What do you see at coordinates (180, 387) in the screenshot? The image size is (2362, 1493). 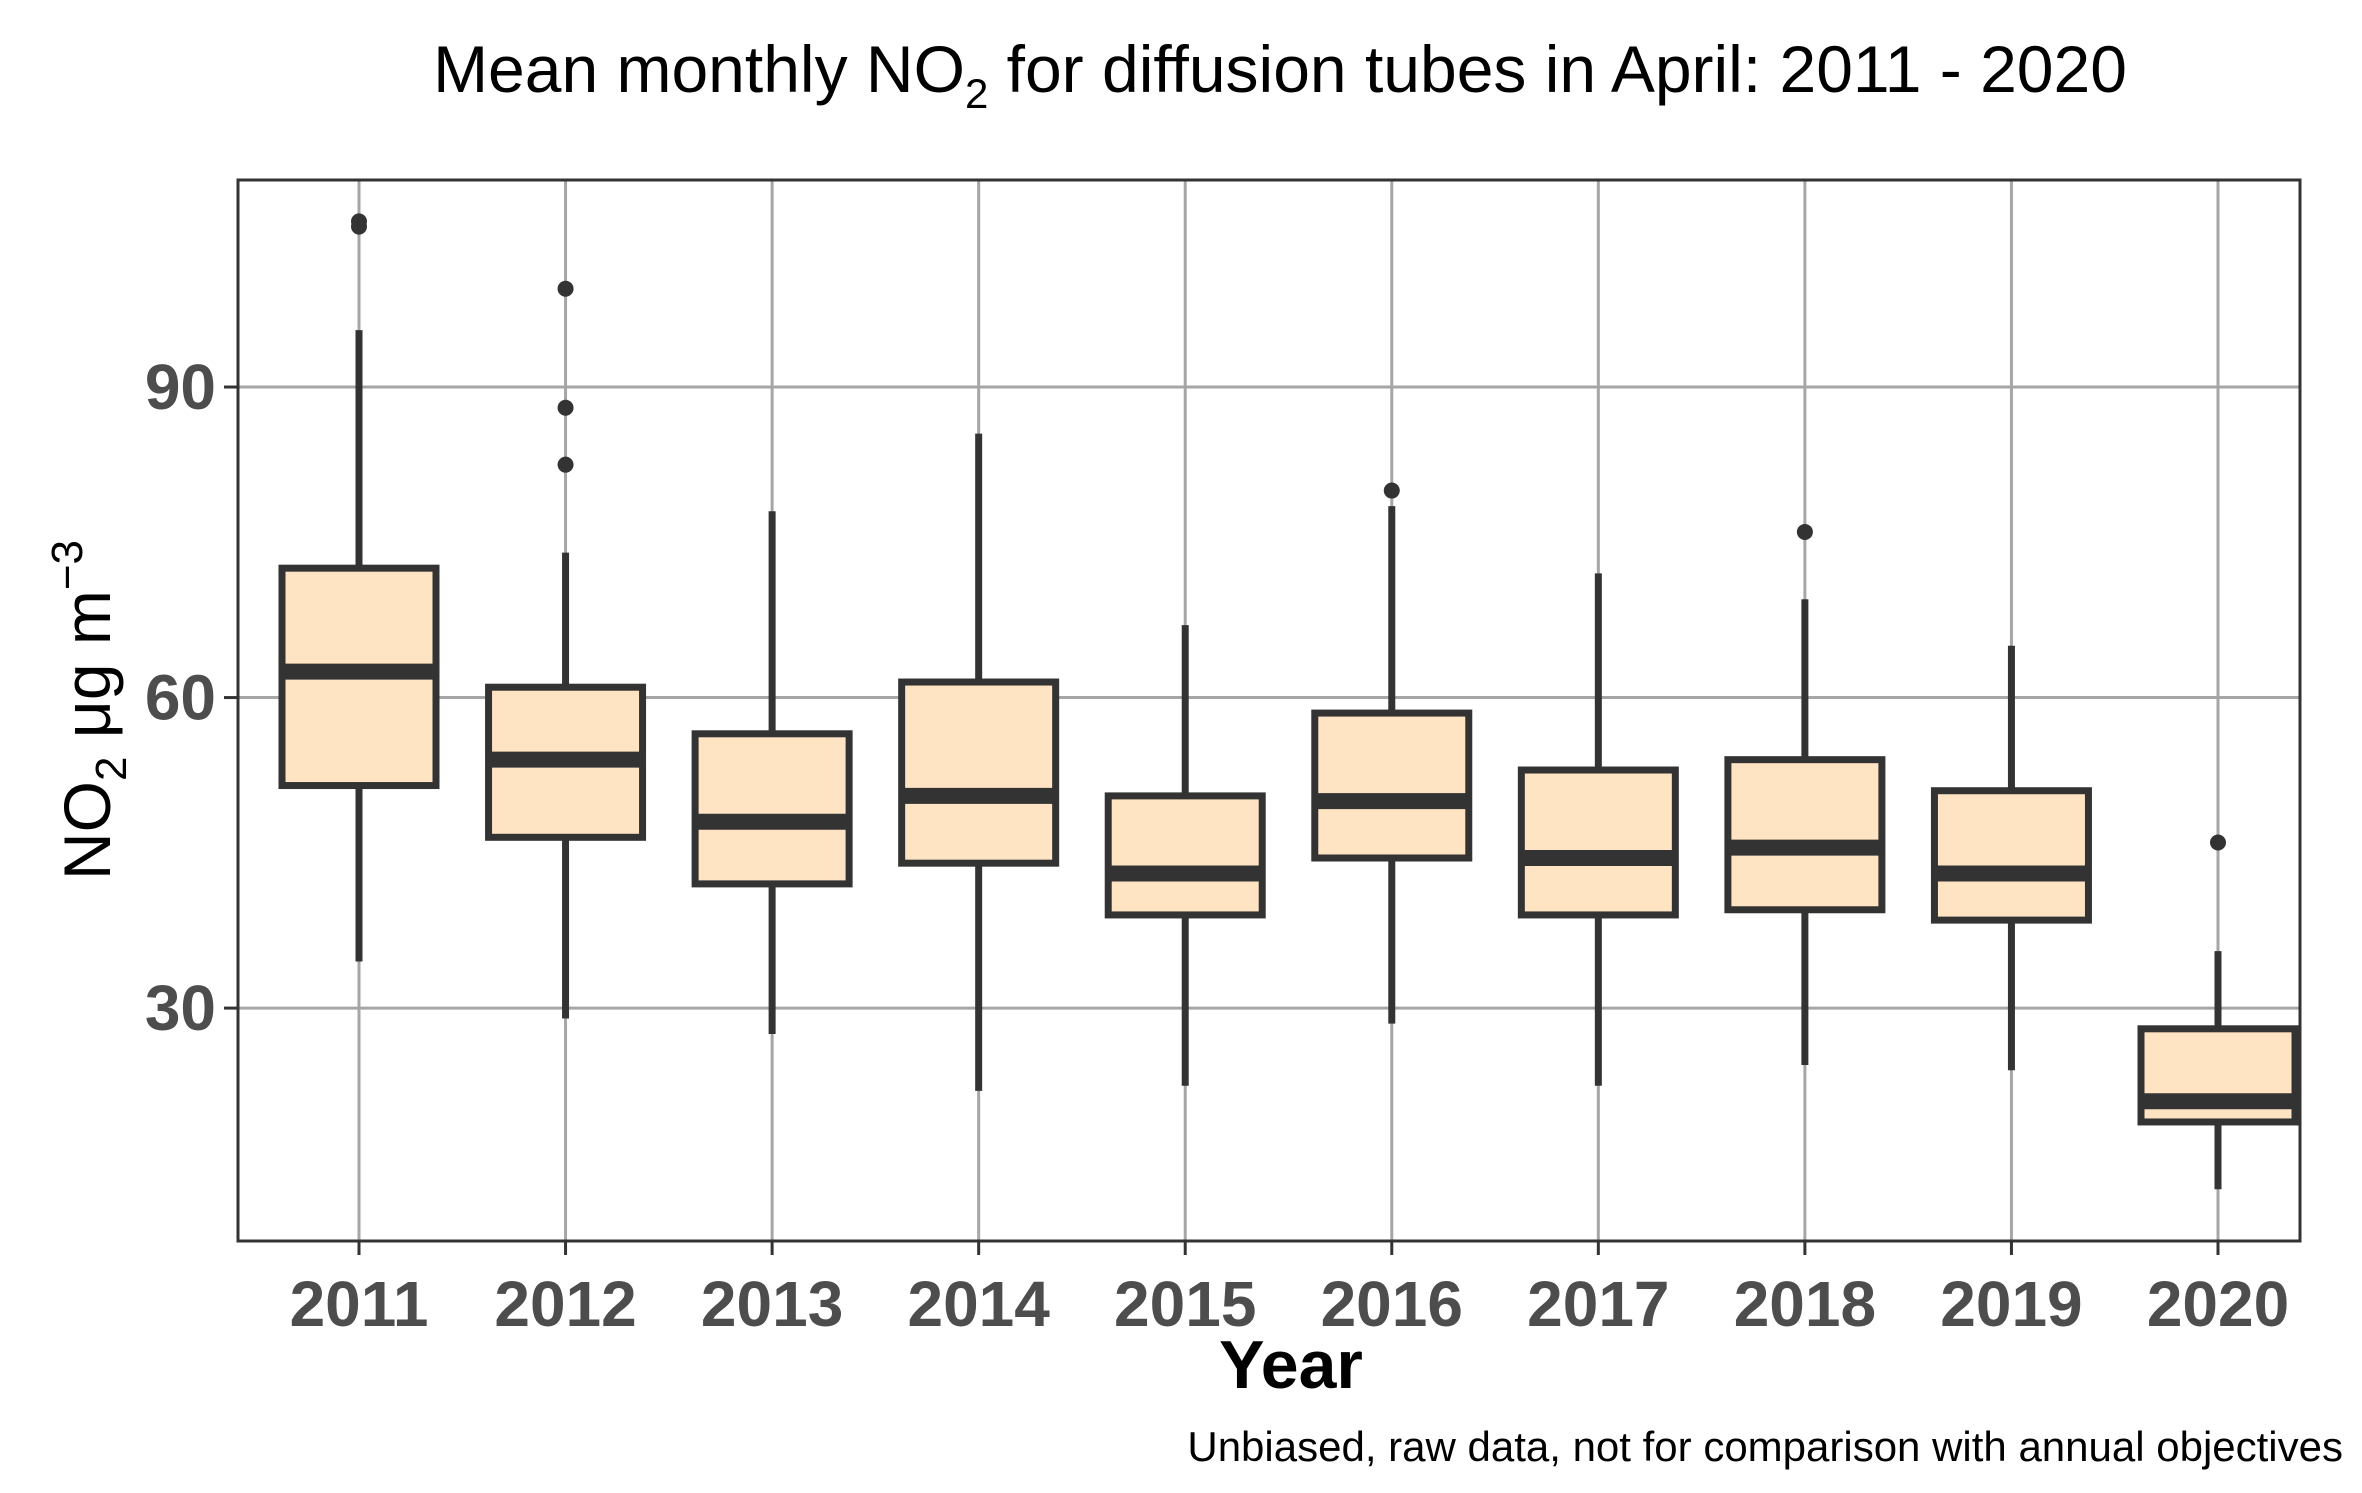 I see `y-tick-label: 90` at bounding box center [180, 387].